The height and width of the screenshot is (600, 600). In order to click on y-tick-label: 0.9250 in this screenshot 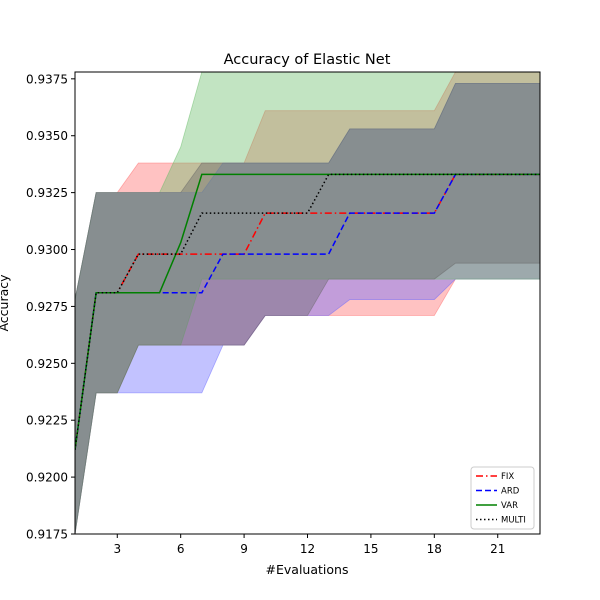, I will do `click(47, 364)`.